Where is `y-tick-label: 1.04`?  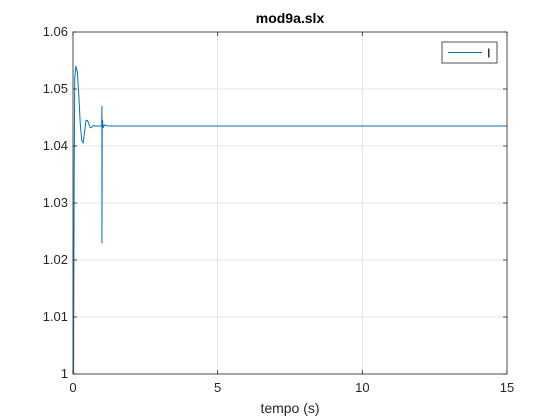 y-tick-label: 1.04 is located at coordinates (55, 145).